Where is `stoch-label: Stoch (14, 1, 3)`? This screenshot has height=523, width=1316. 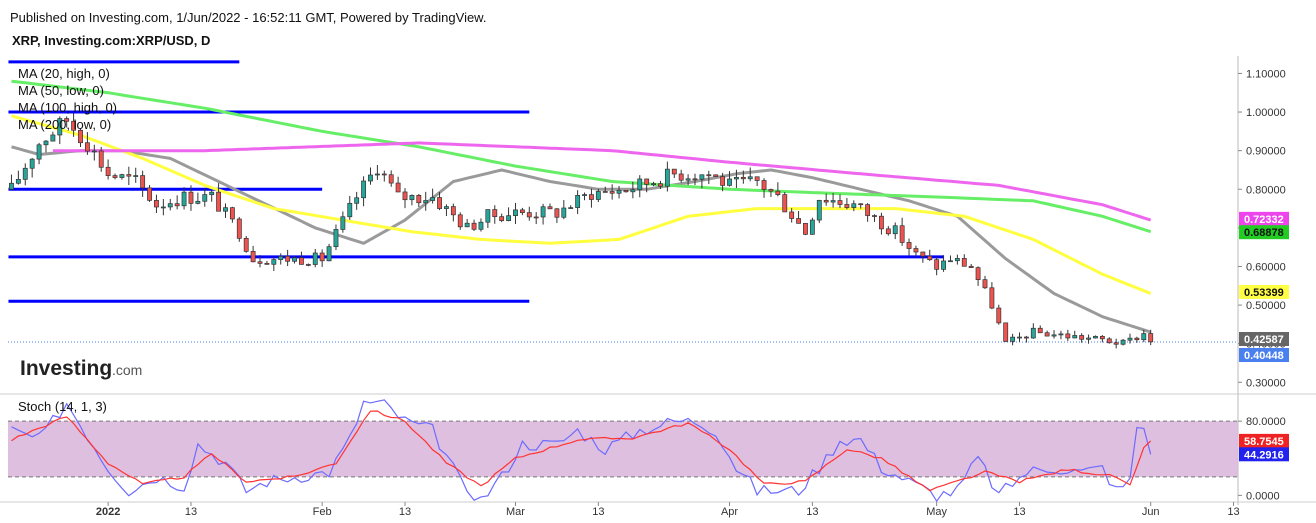 stoch-label: Stoch (14, 1, 3) is located at coordinates (62, 406).